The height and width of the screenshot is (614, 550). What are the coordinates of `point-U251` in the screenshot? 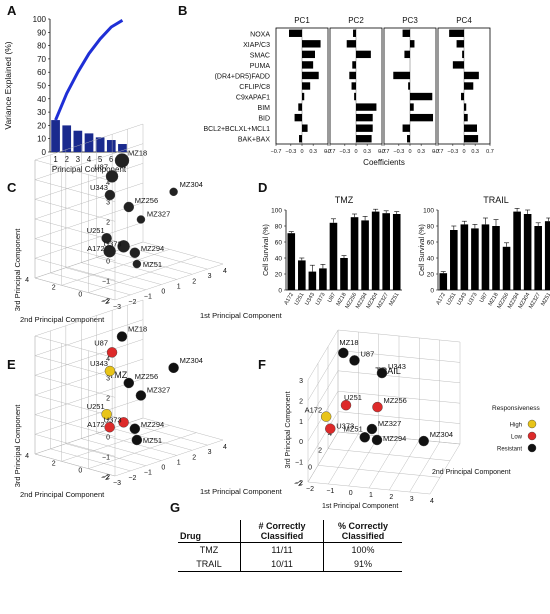 It's located at (106, 414).